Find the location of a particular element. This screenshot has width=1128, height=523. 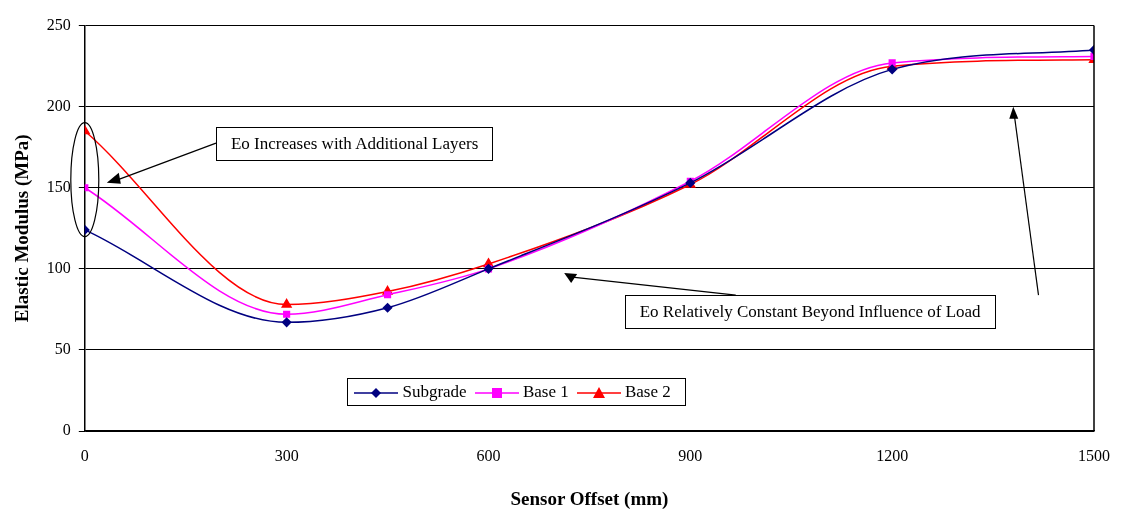

x-tick-label: 300 is located at coordinates (286, 455).